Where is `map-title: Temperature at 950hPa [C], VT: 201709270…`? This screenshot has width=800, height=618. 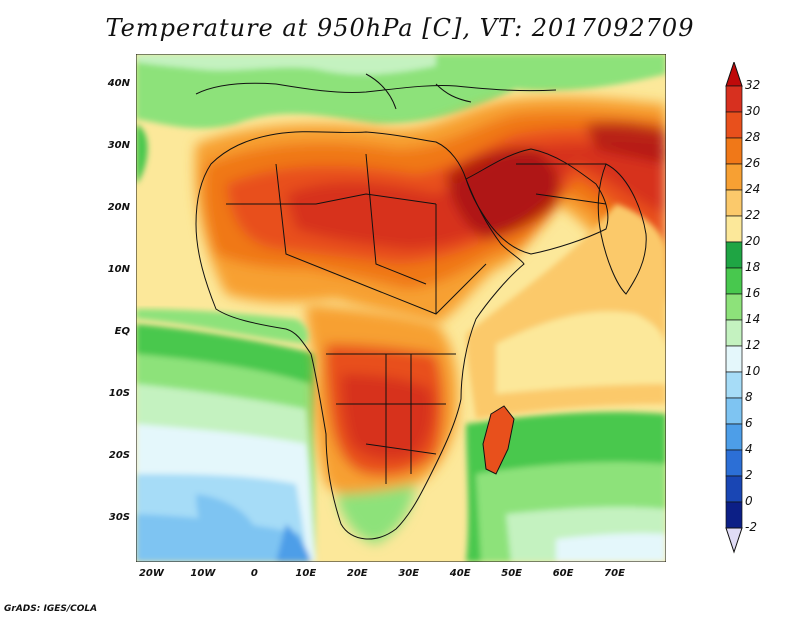 map-title: Temperature at 950hPa [C], VT: 201709270… is located at coordinates (400, 28).